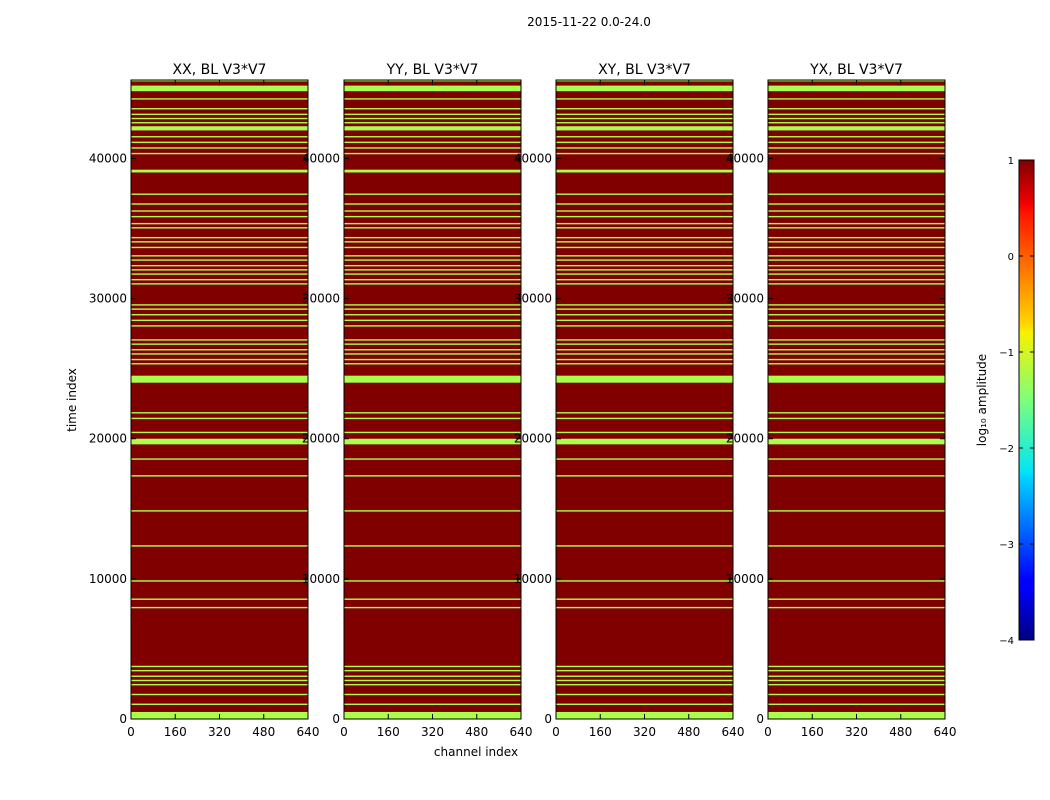 The width and height of the screenshot is (1050, 800). What do you see at coordinates (900, 732) in the screenshot?
I see `x-tick-label: 480` at bounding box center [900, 732].